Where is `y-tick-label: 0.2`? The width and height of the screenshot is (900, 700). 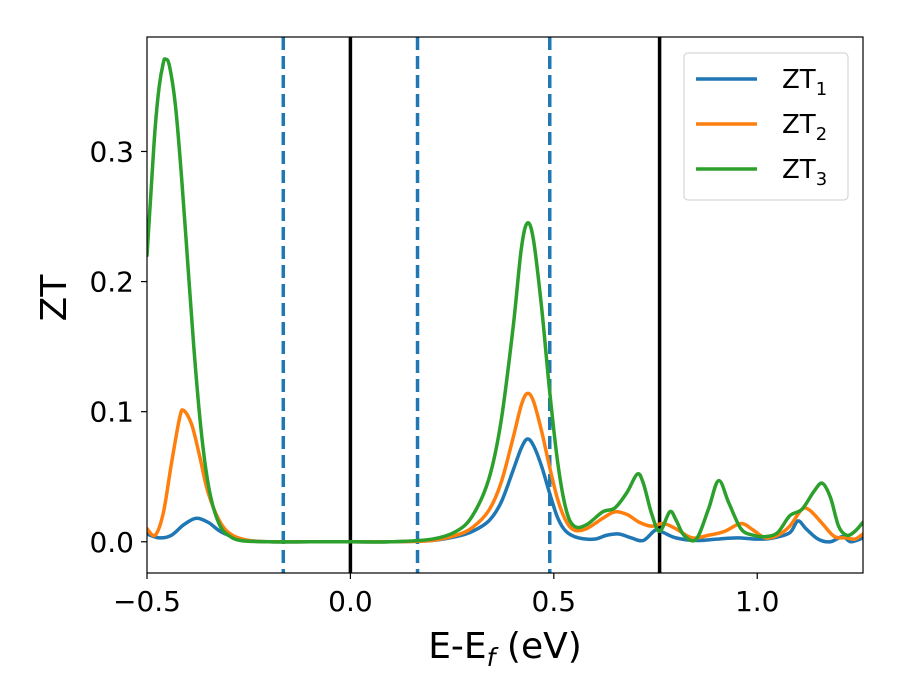 y-tick-label: 0.2 is located at coordinates (111, 282).